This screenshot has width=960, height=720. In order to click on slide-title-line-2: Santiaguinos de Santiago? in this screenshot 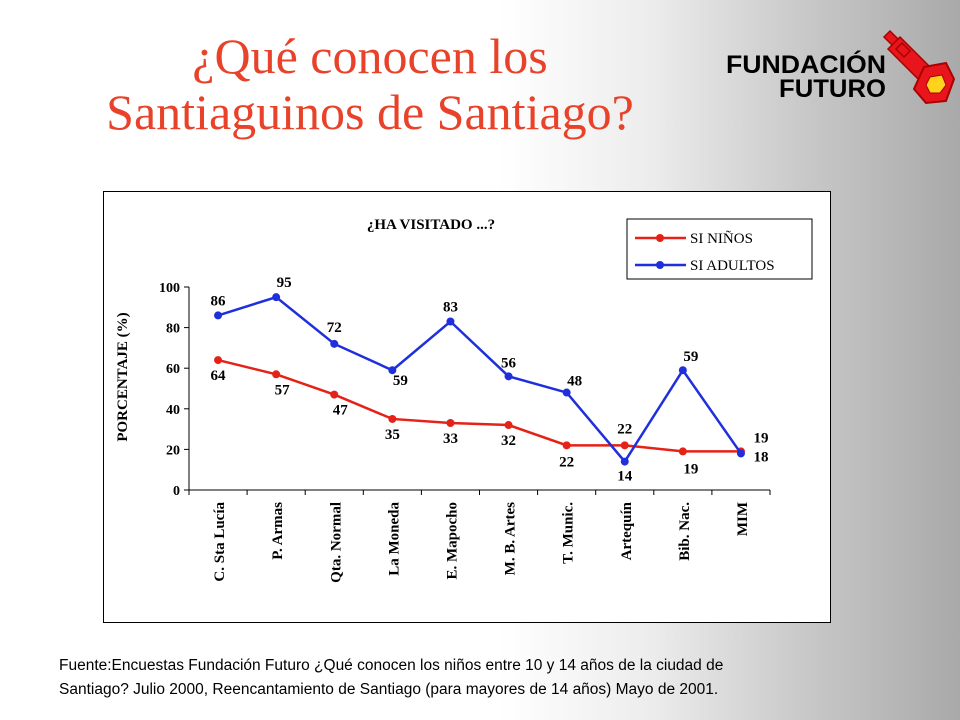, I will do `click(370, 112)`.